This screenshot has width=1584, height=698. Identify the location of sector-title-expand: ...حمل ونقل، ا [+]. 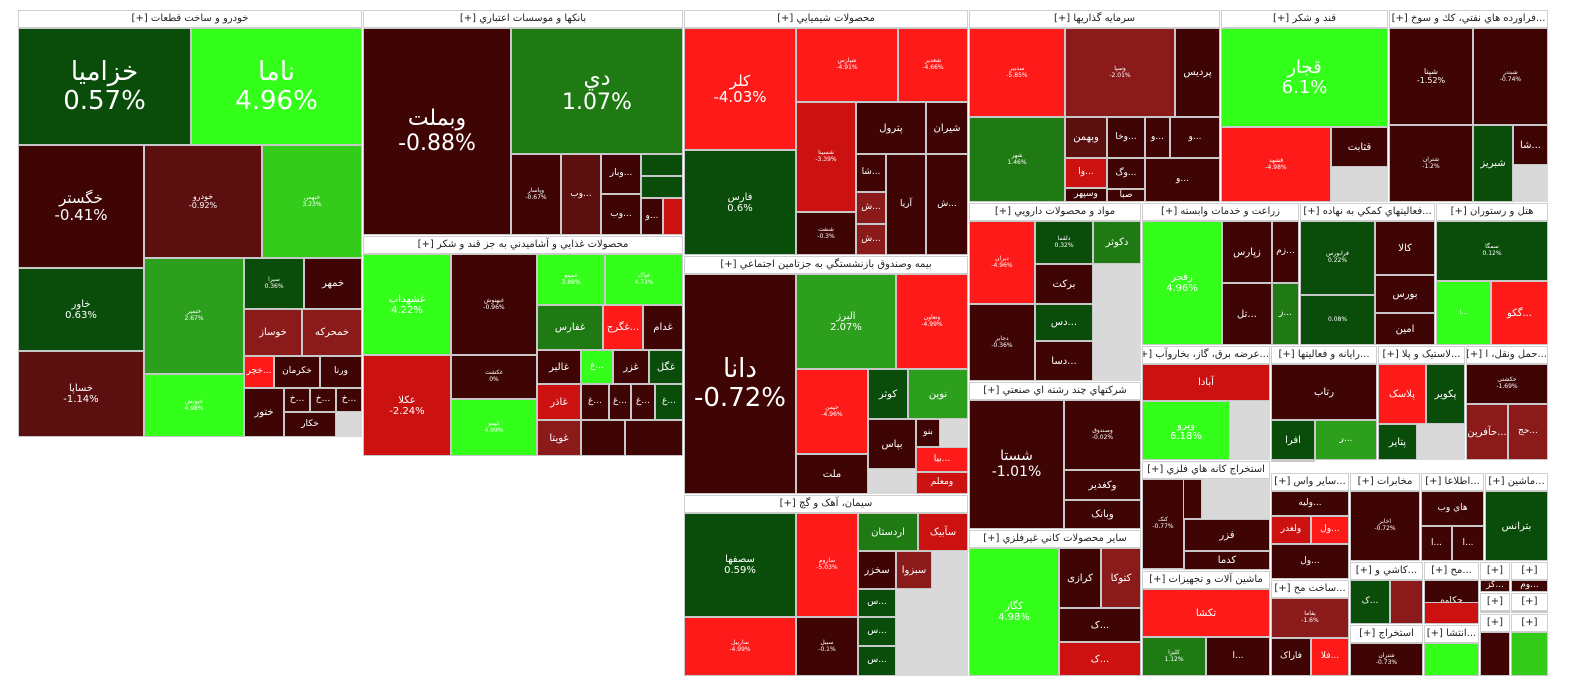
(1507, 355).